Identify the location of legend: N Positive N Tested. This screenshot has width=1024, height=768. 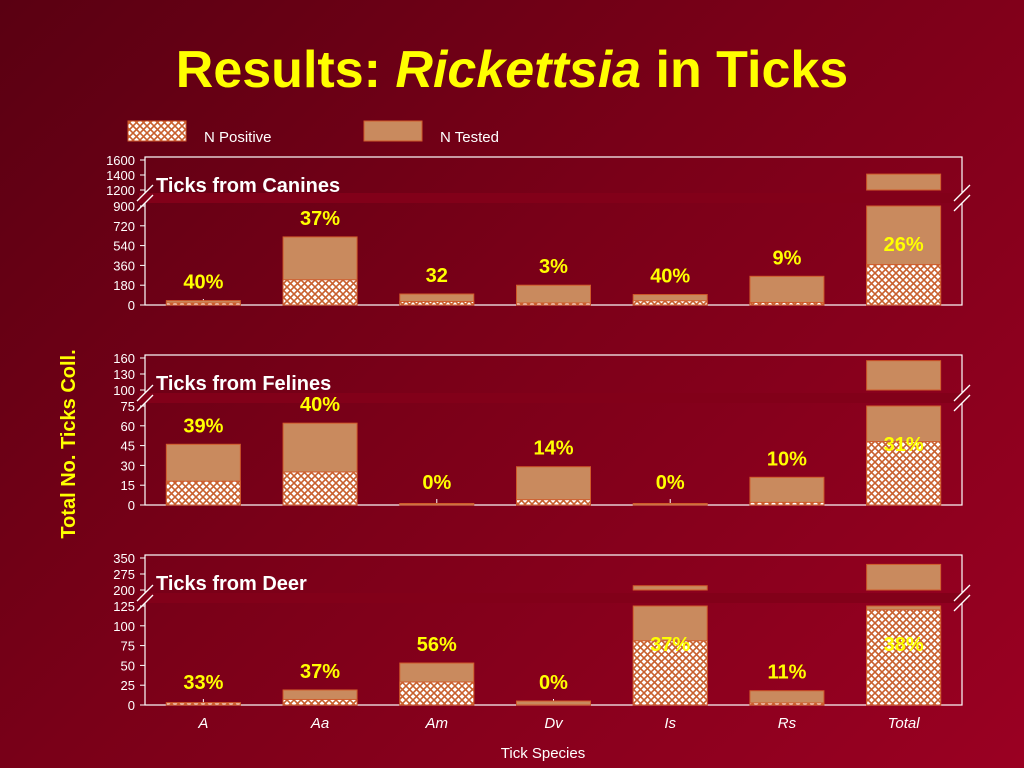
(313, 133).